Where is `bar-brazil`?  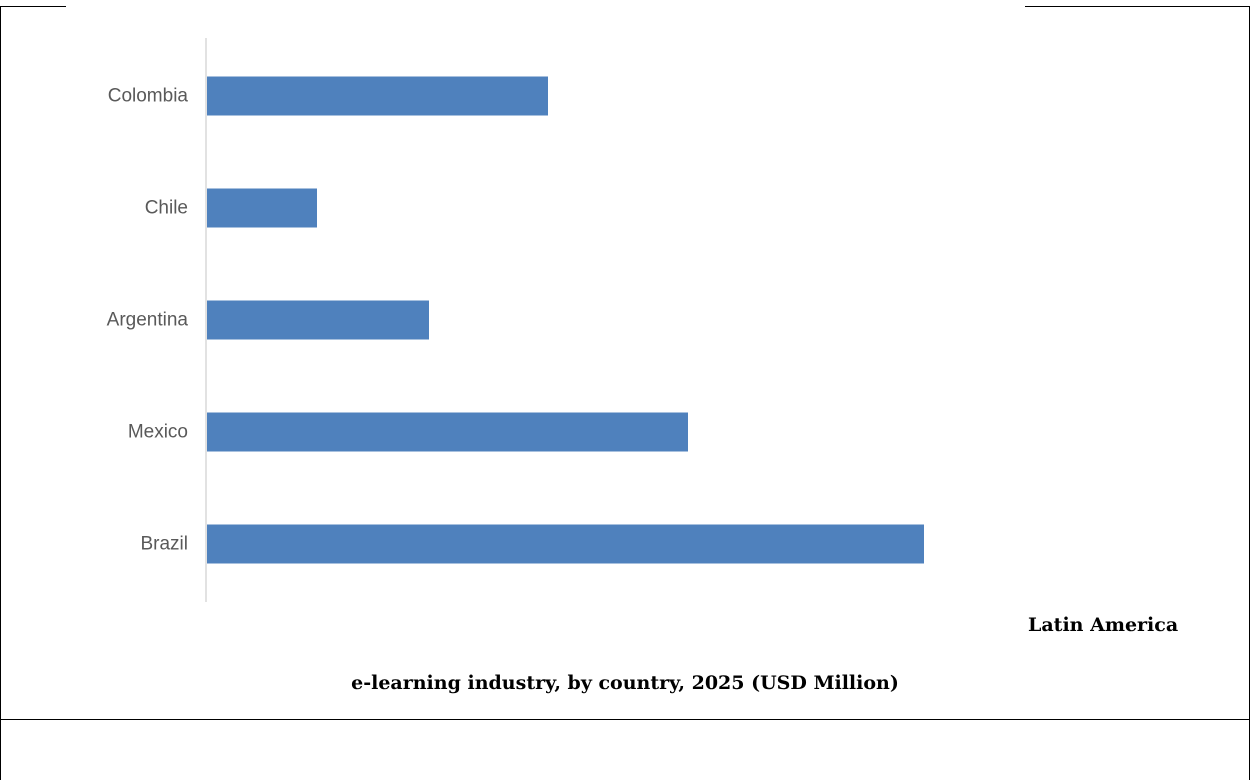
bar-brazil is located at coordinates (565, 544).